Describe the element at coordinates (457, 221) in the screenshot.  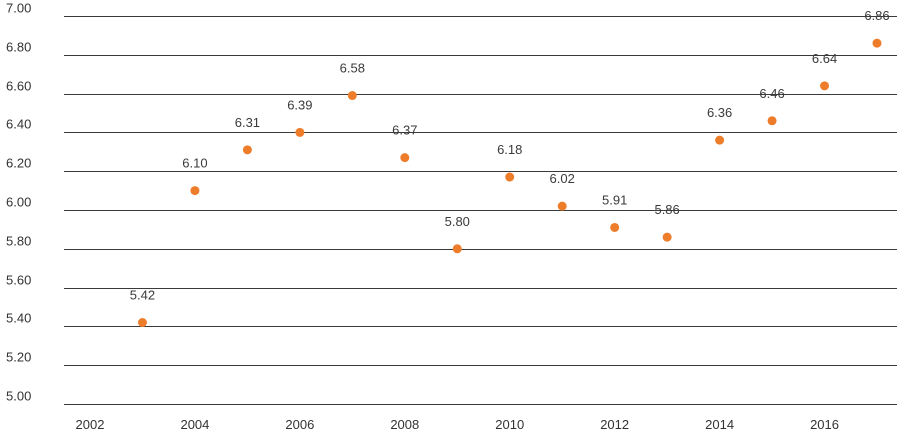
I see `data-label-2009: 5.80` at that location.